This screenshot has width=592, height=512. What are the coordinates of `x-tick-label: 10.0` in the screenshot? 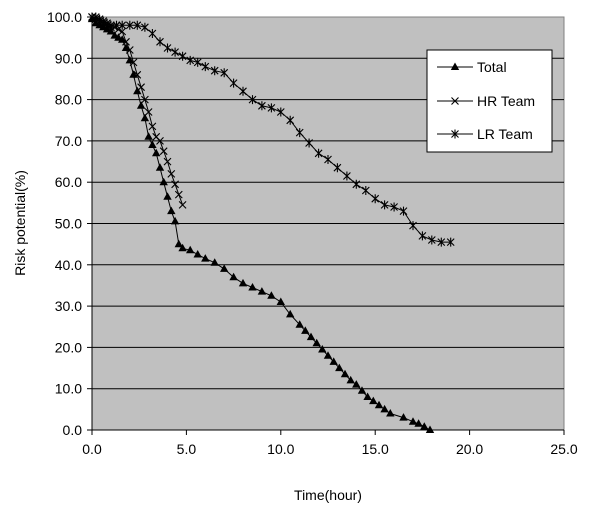 It's located at (280, 449).